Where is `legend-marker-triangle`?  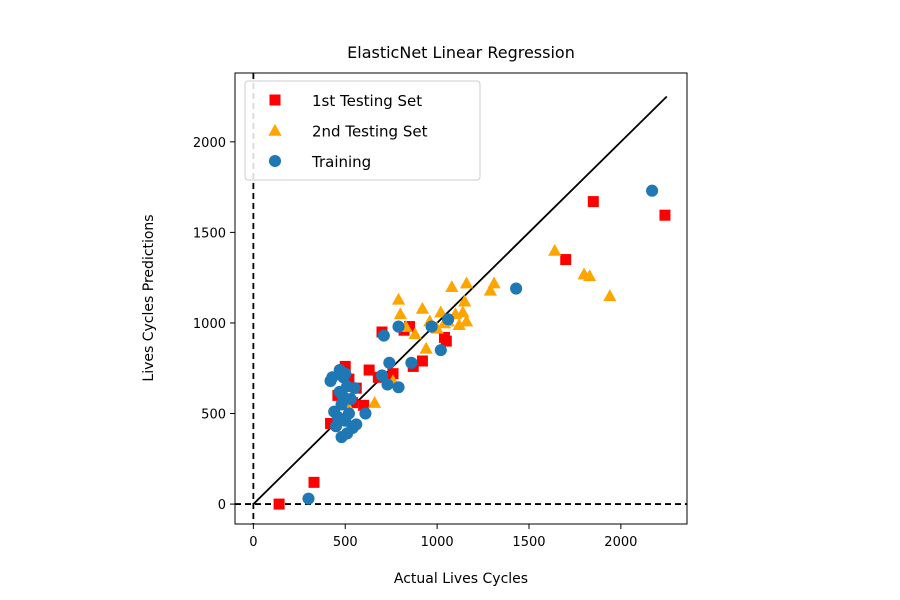
legend-marker-triangle is located at coordinates (275, 129).